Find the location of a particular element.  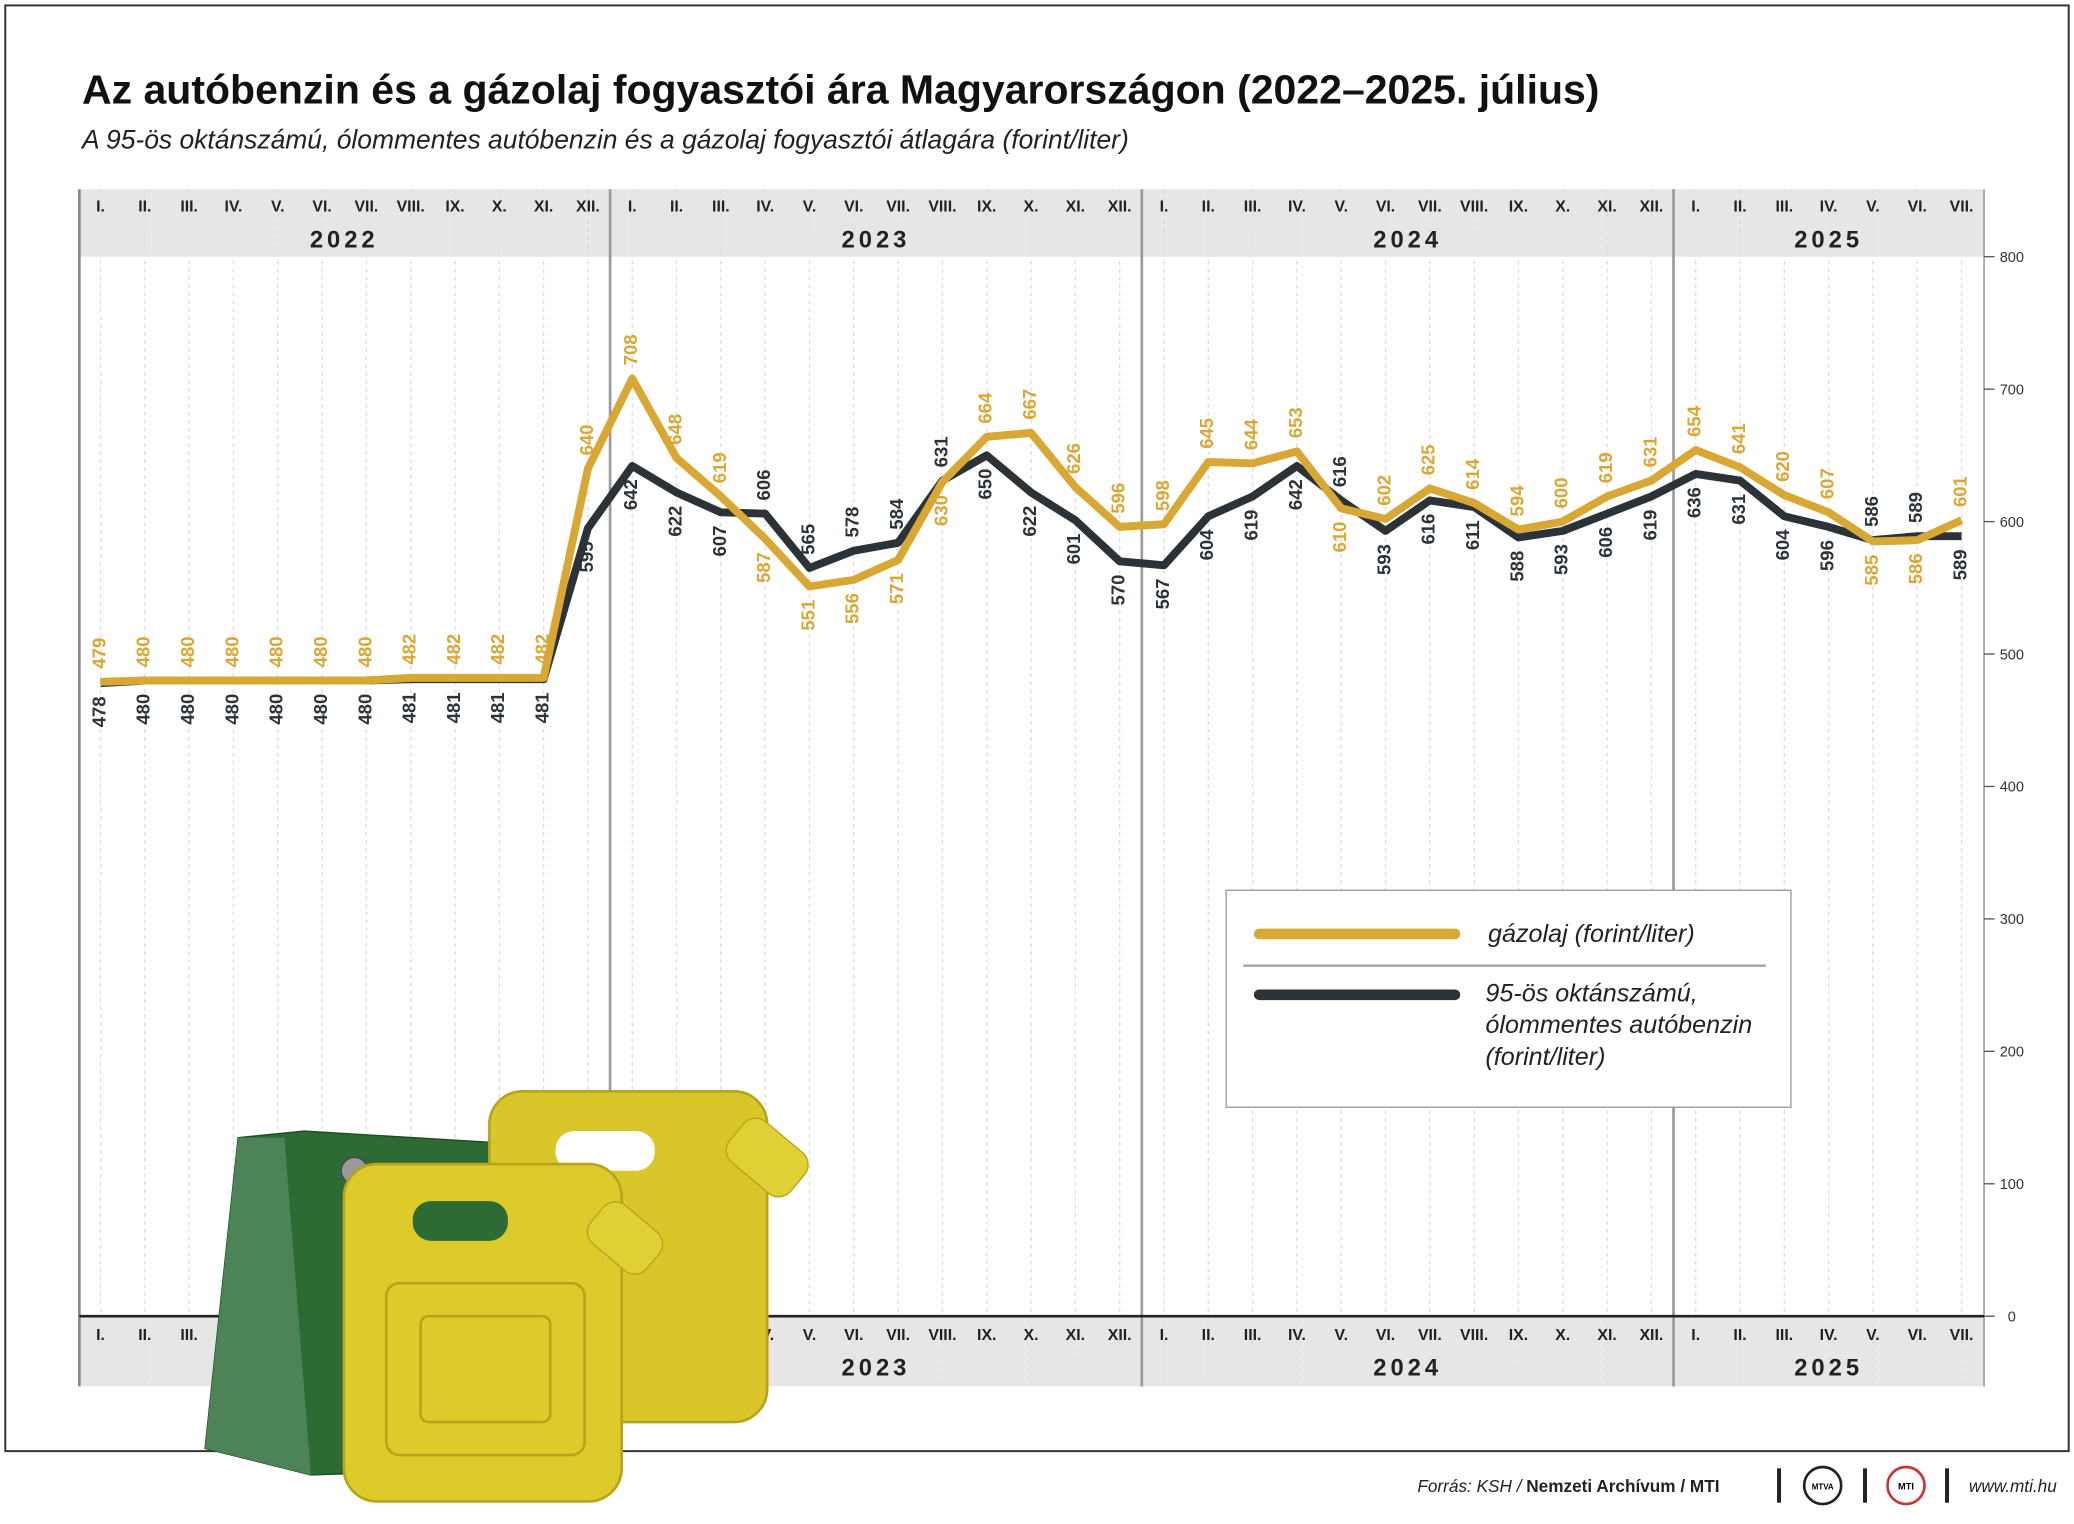

y-tick-label: 600 is located at coordinates (2012, 523).